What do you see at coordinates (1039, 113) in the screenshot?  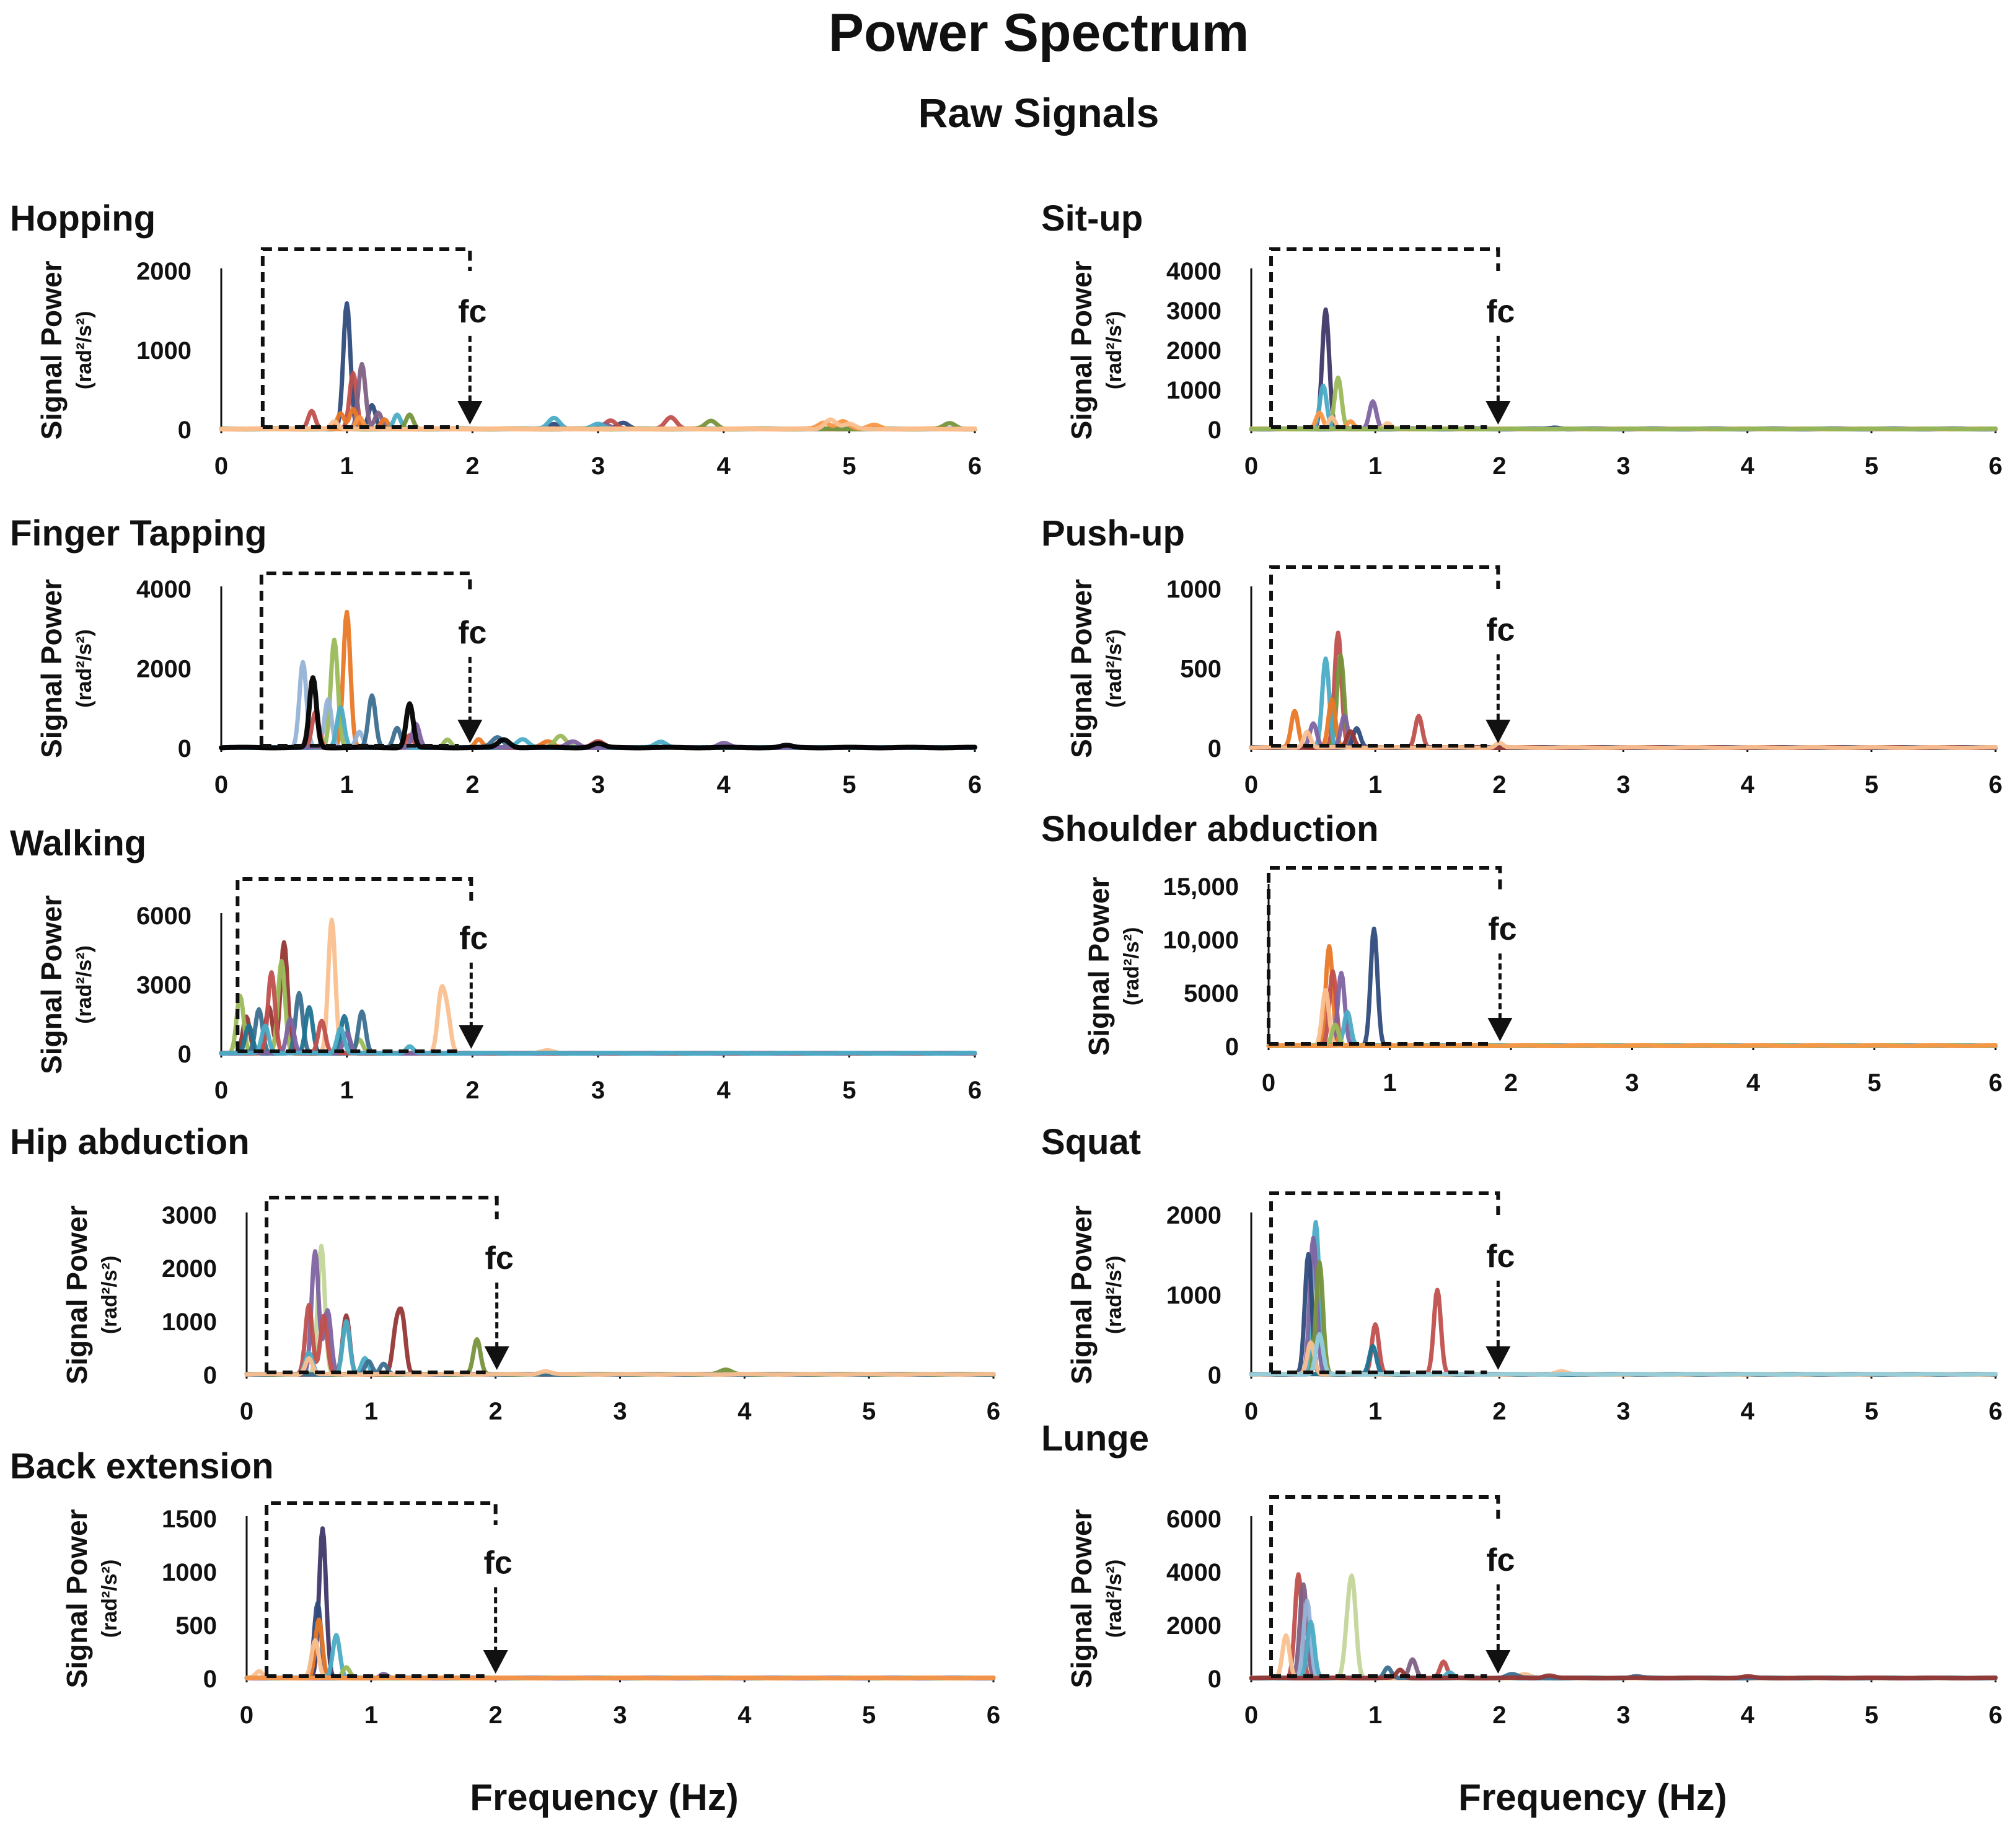 I see `figure-subtitle: Raw Signals` at bounding box center [1039, 113].